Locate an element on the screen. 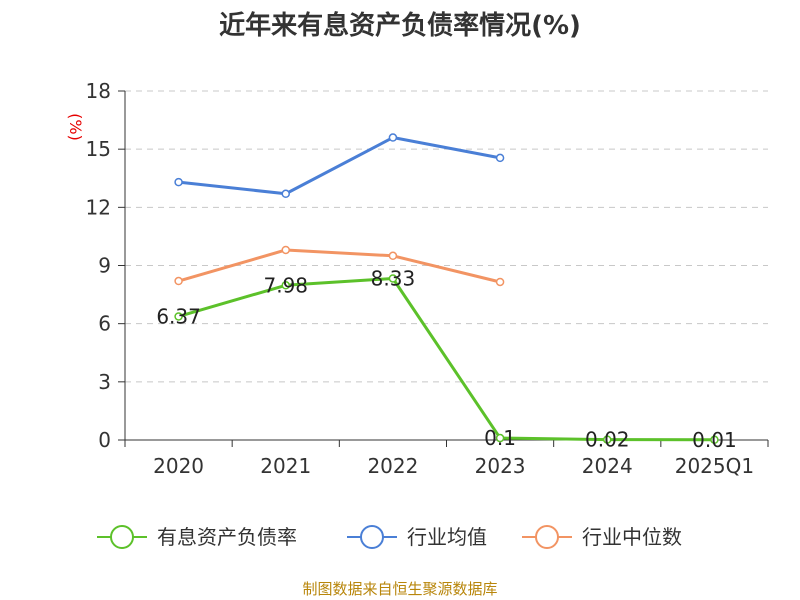 The image size is (800, 600). x-tick-label: 2024 is located at coordinates (607, 466).